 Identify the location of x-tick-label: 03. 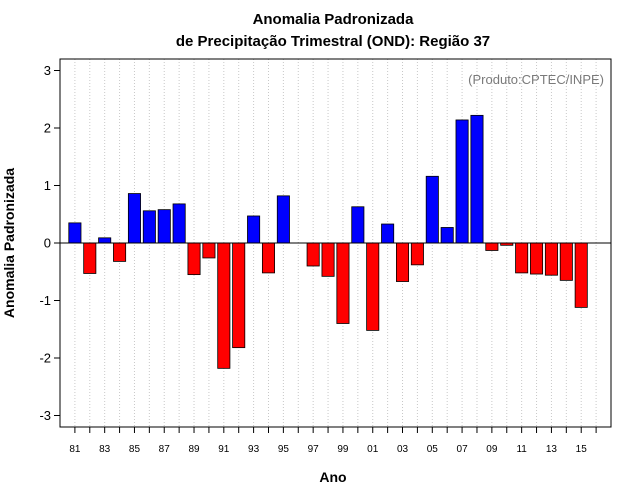
(403, 449).